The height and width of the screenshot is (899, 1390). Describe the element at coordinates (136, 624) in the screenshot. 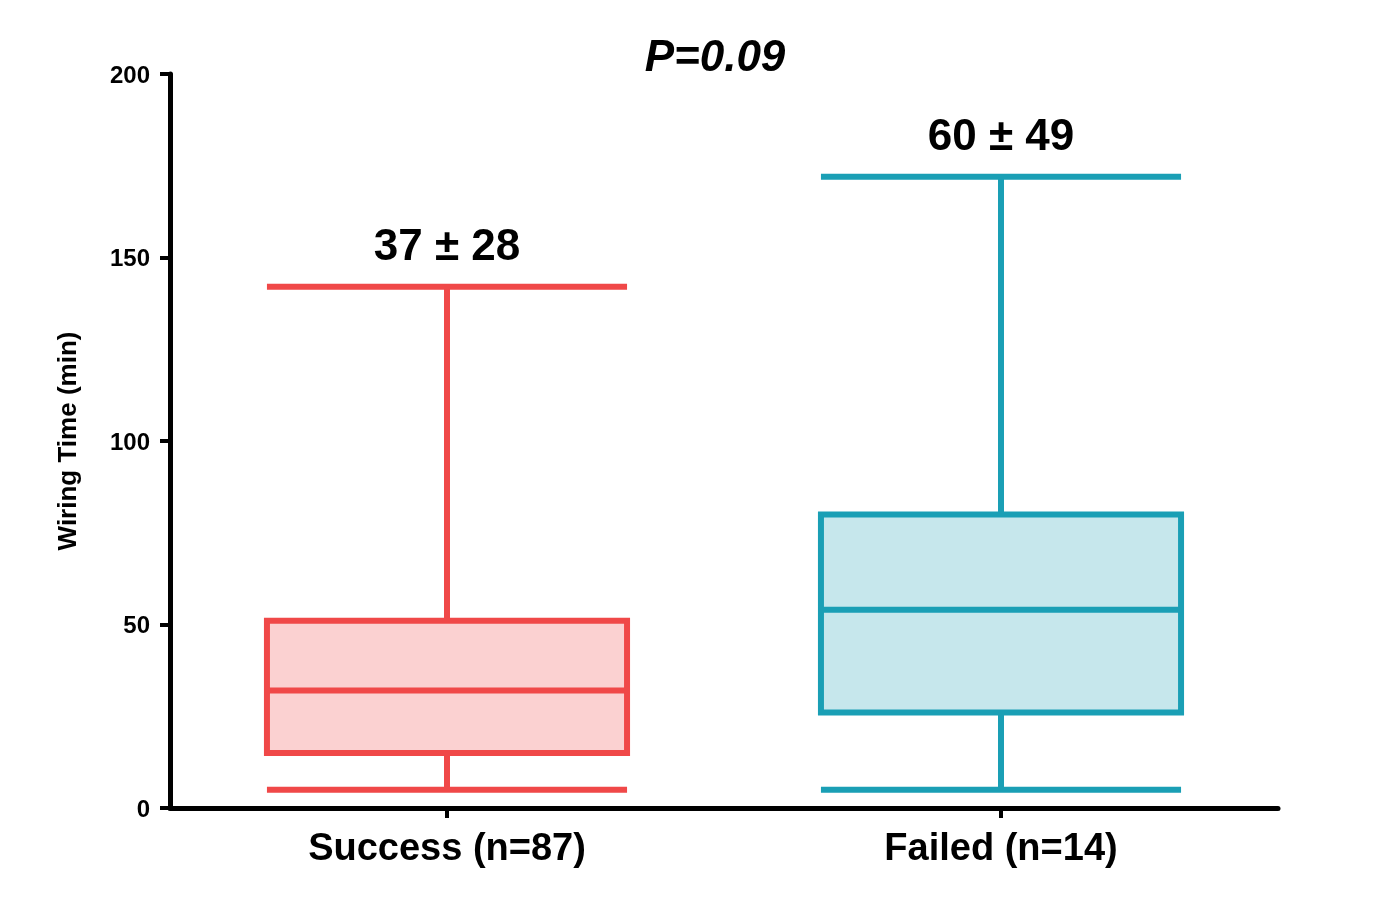

I see `y-tick-label: 50` at that location.